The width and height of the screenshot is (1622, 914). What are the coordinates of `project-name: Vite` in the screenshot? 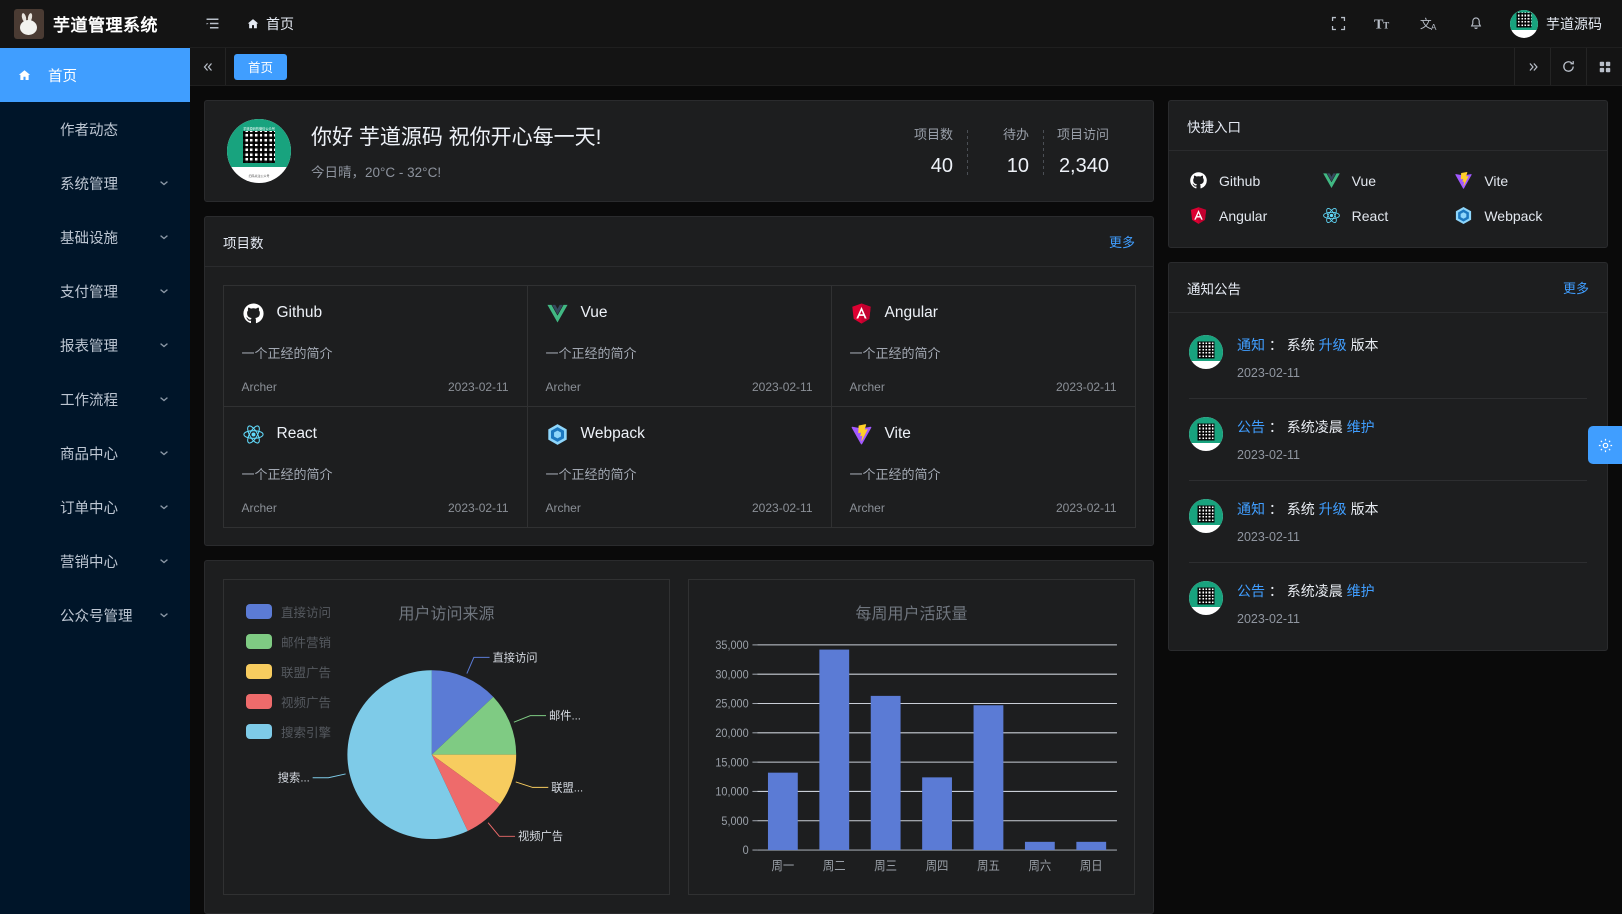 It's located at (897, 433).